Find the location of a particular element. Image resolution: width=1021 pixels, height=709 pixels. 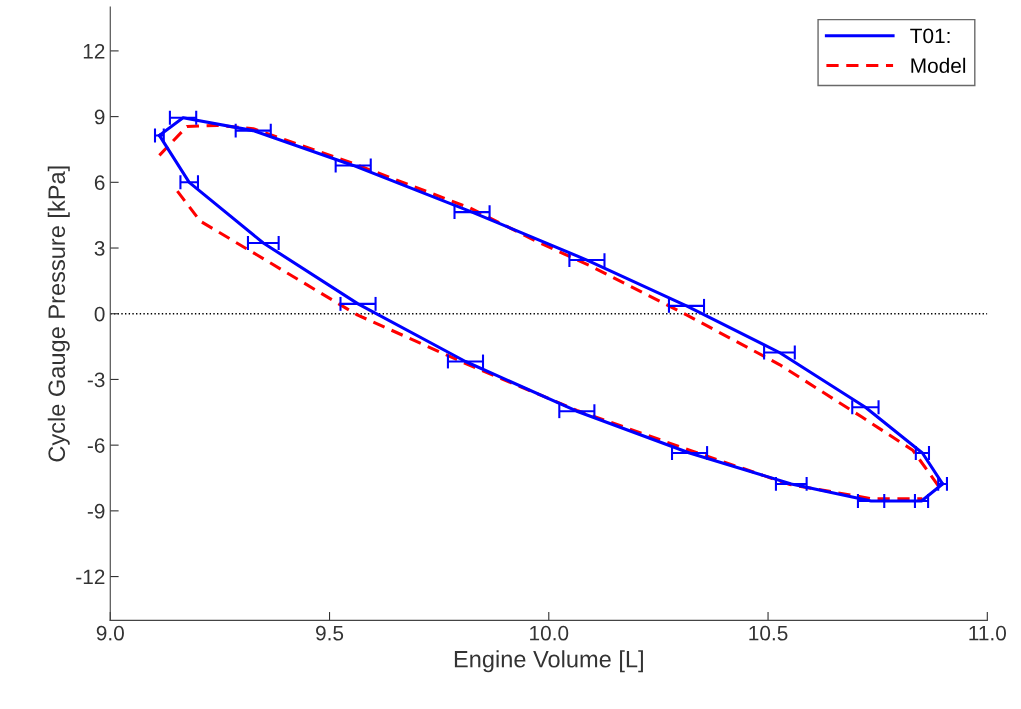

x-tick-label: 9.0 is located at coordinates (110, 633).